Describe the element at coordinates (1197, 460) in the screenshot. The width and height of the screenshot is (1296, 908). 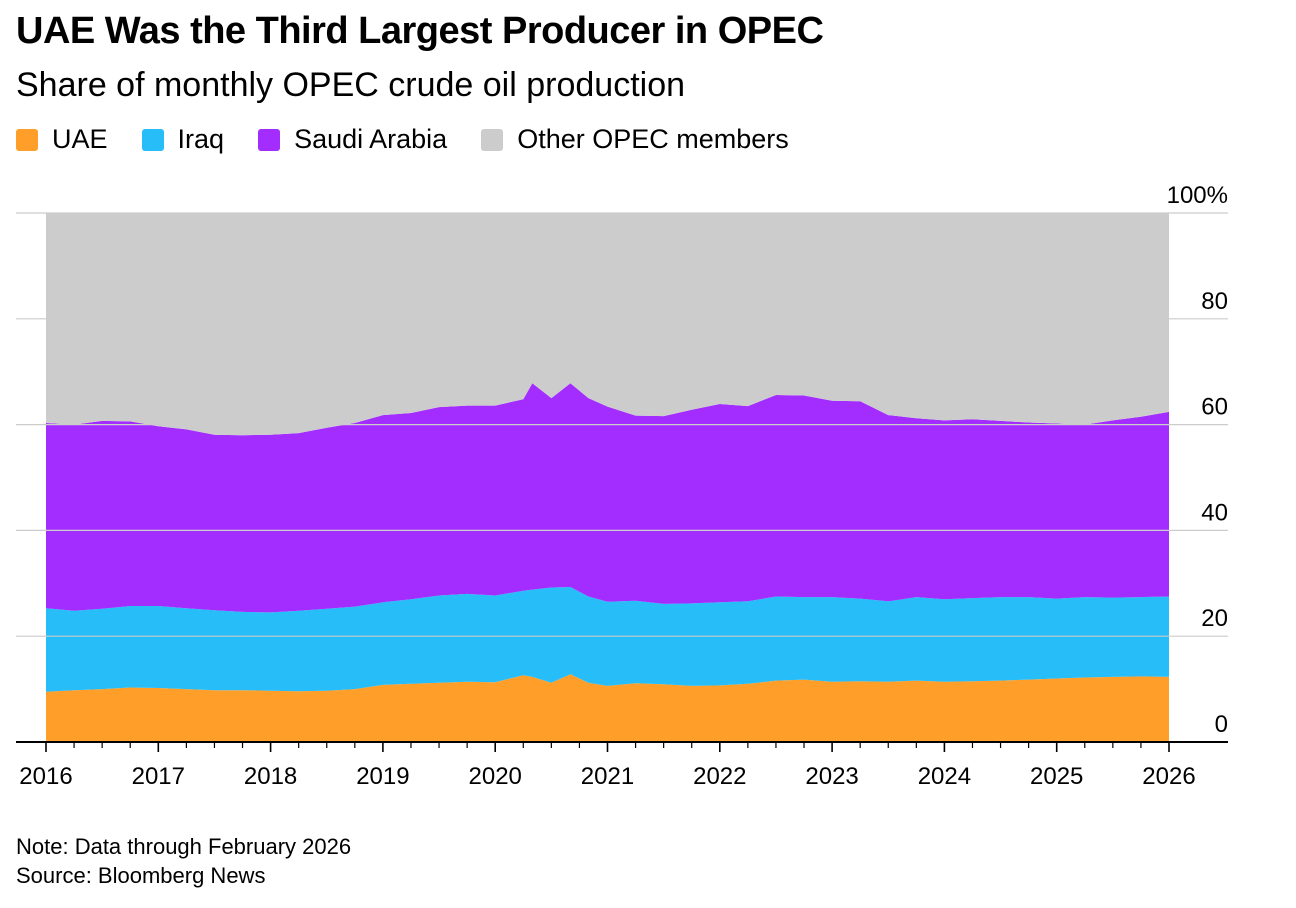
I see `y-axis-tick-labels: 0 20 40 60 80 100%` at that location.